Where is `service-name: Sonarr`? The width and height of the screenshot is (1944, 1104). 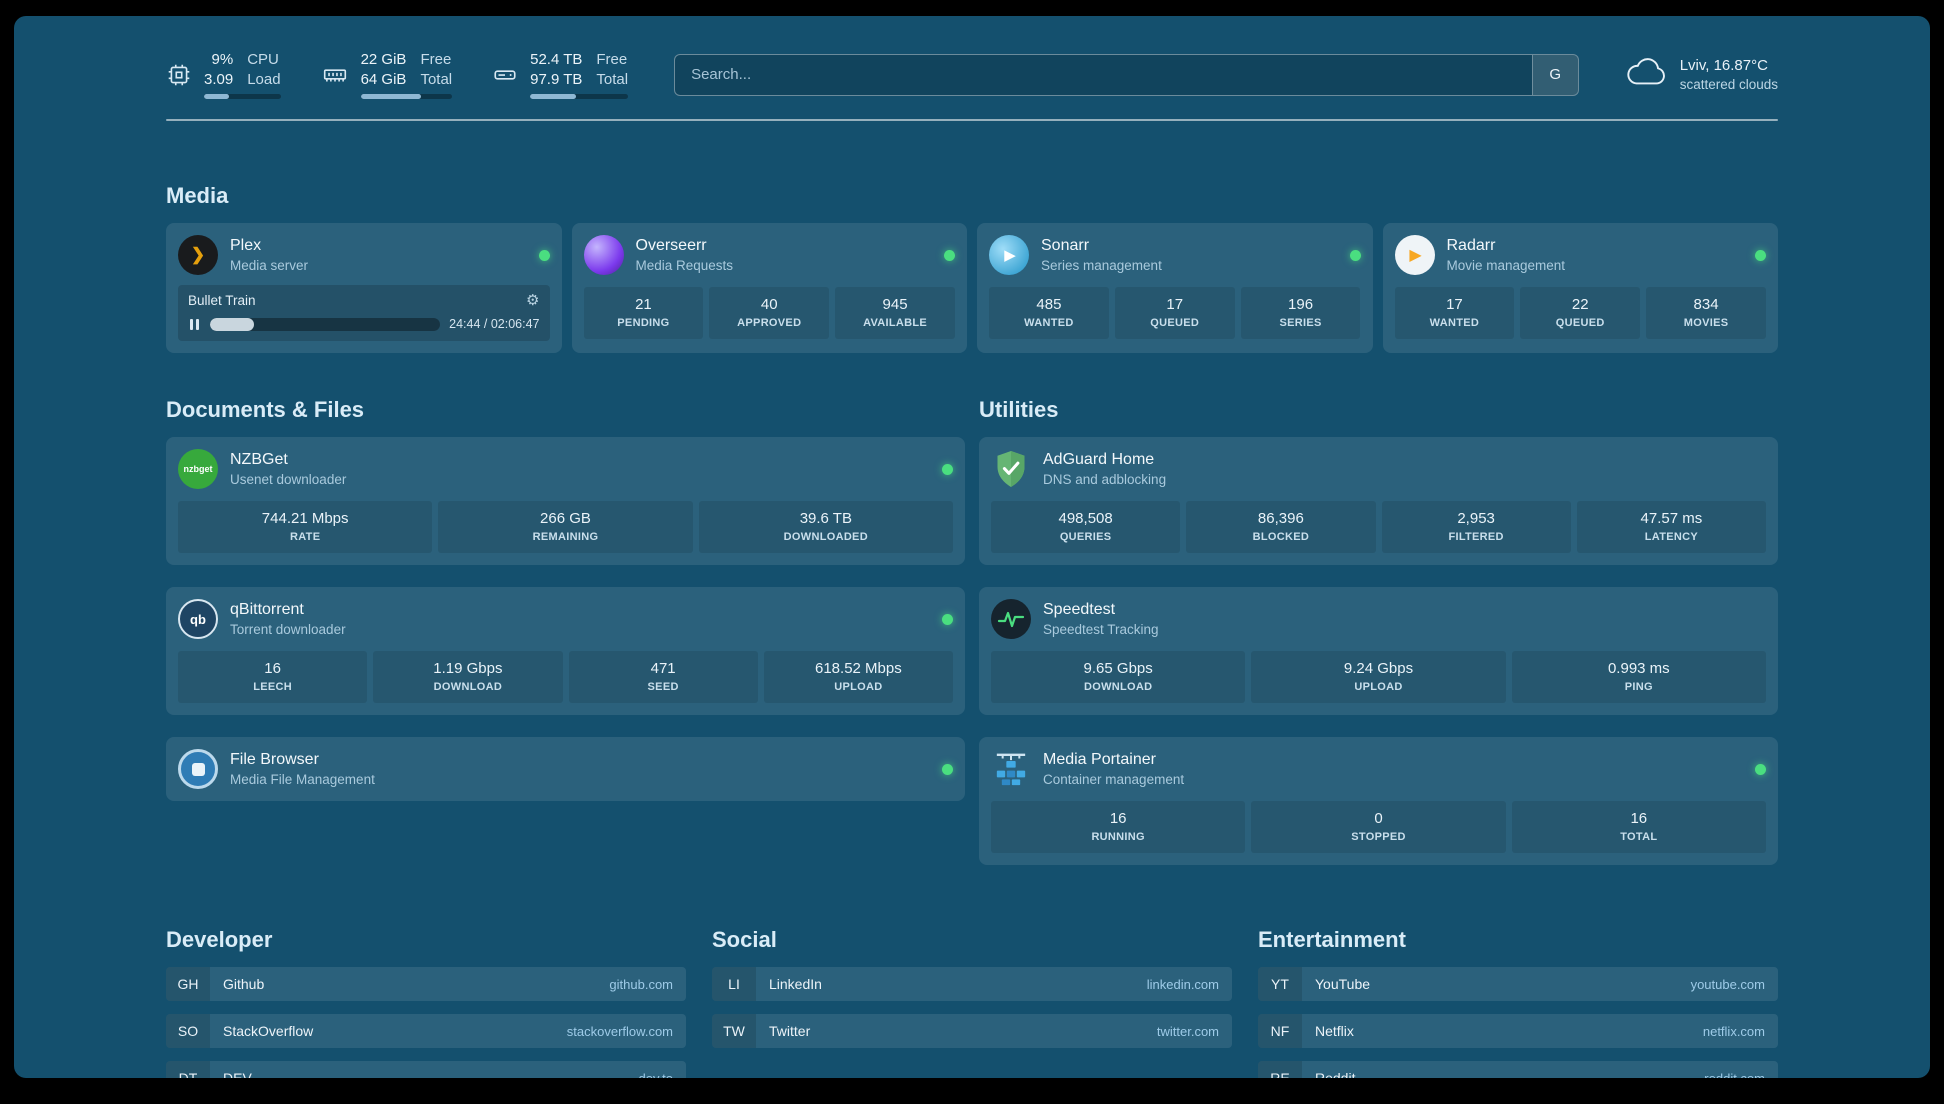
service-name: Sonarr is located at coordinates (1065, 245).